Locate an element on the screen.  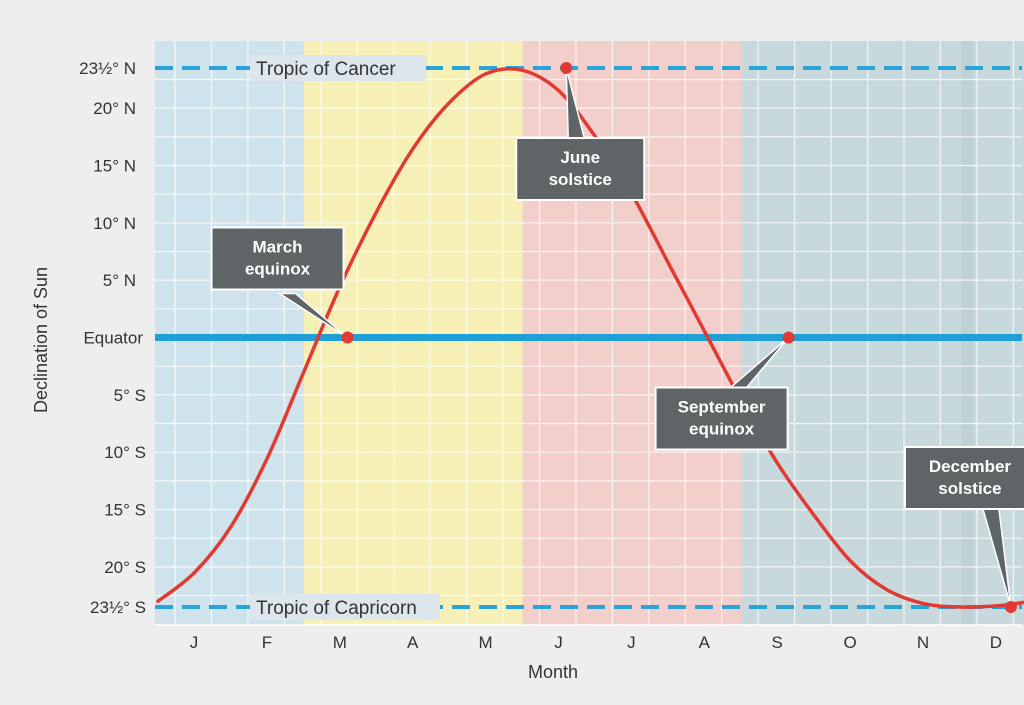
tropic-label: Tropic of Capricorn is located at coordinates (336, 608).